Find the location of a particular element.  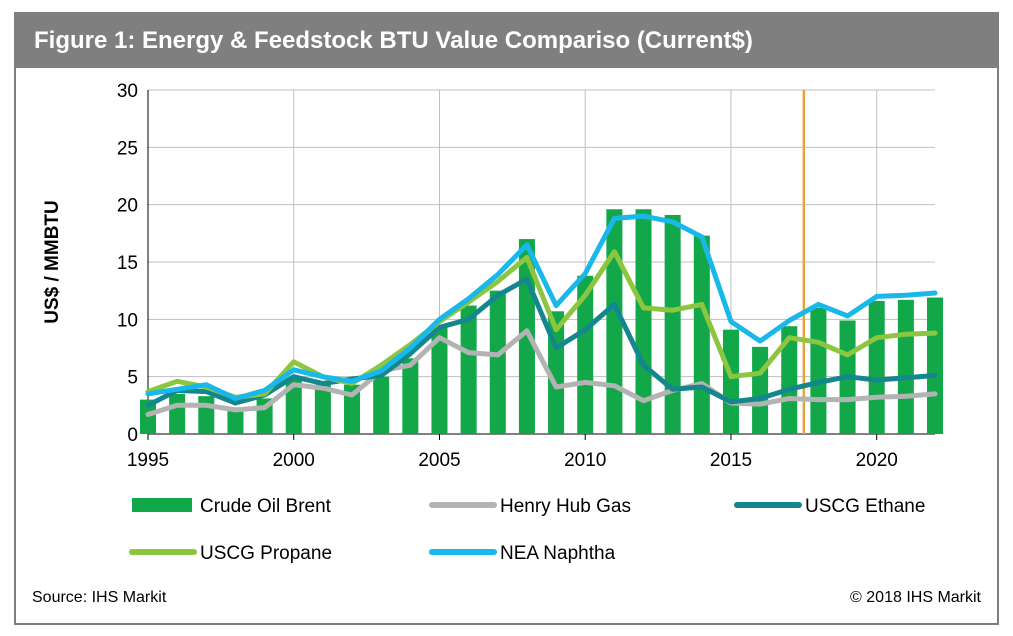

x-tick-label: 1995 is located at coordinates (148, 460).